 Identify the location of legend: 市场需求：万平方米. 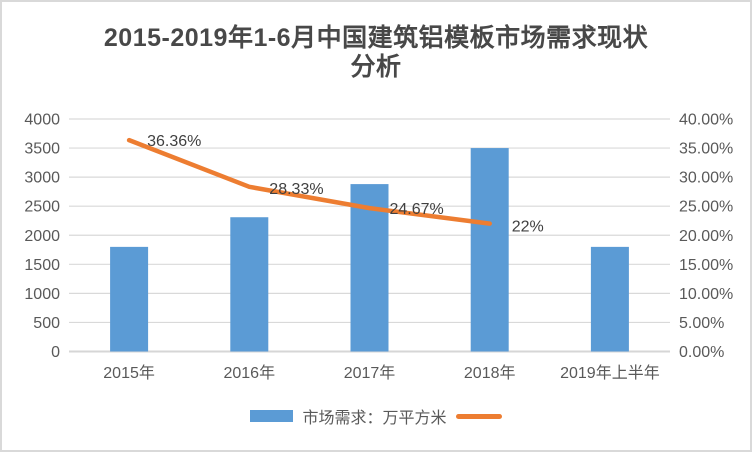
(376, 416).